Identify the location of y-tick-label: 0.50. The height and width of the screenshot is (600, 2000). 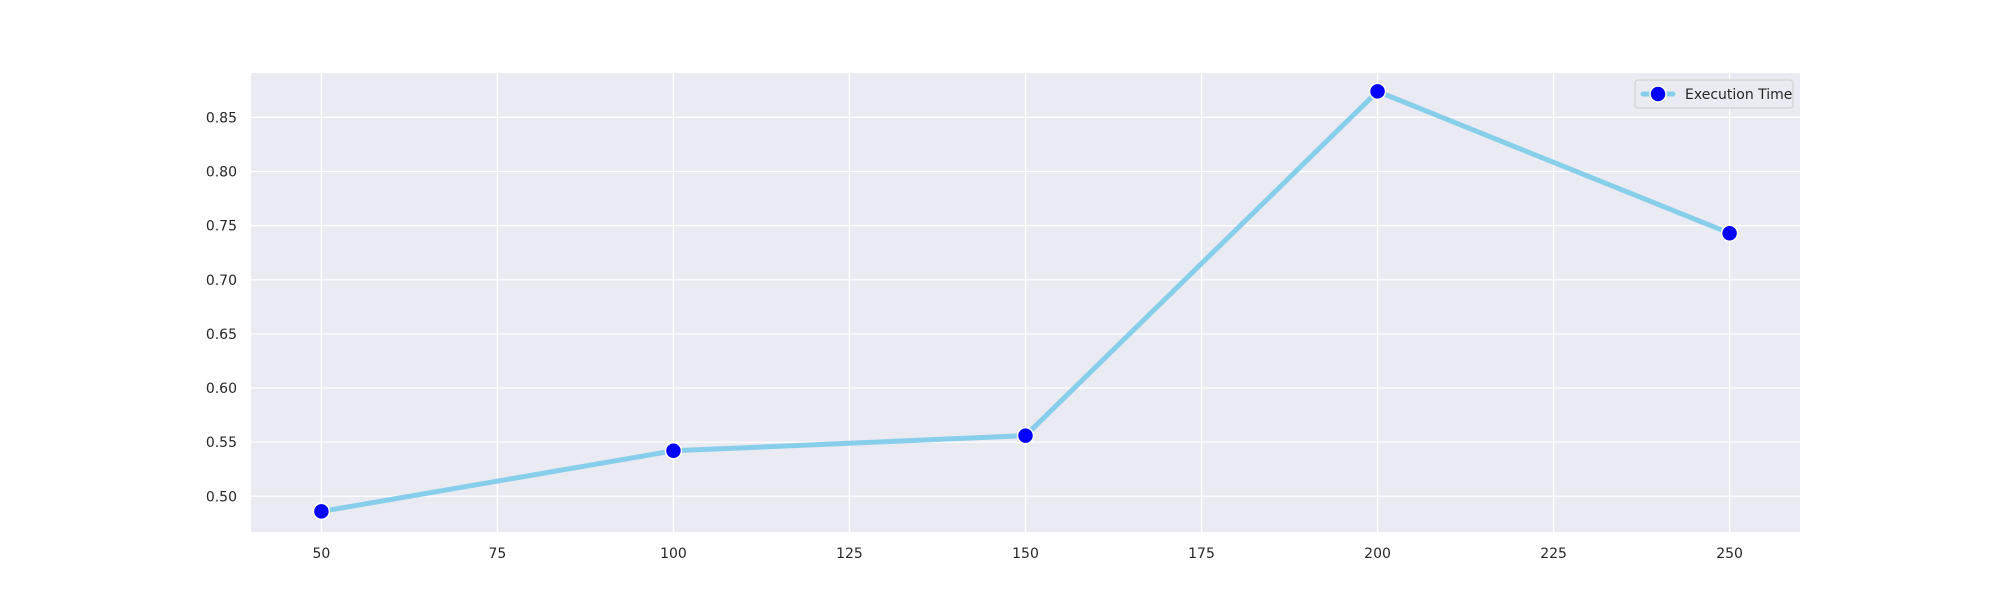
(221, 497).